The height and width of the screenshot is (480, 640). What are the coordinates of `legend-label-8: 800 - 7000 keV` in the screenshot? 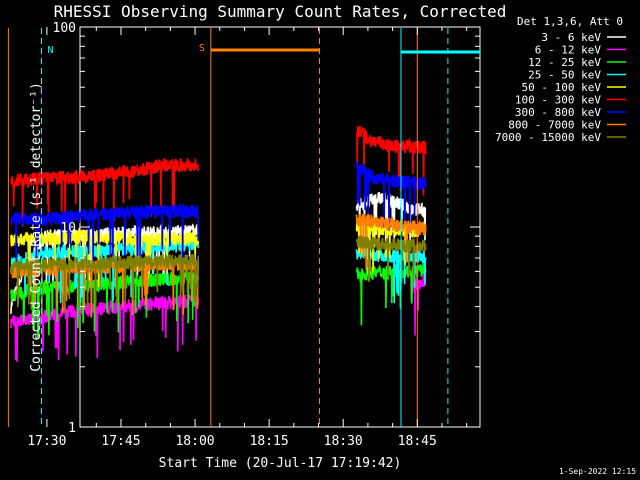 It's located at (554, 125).